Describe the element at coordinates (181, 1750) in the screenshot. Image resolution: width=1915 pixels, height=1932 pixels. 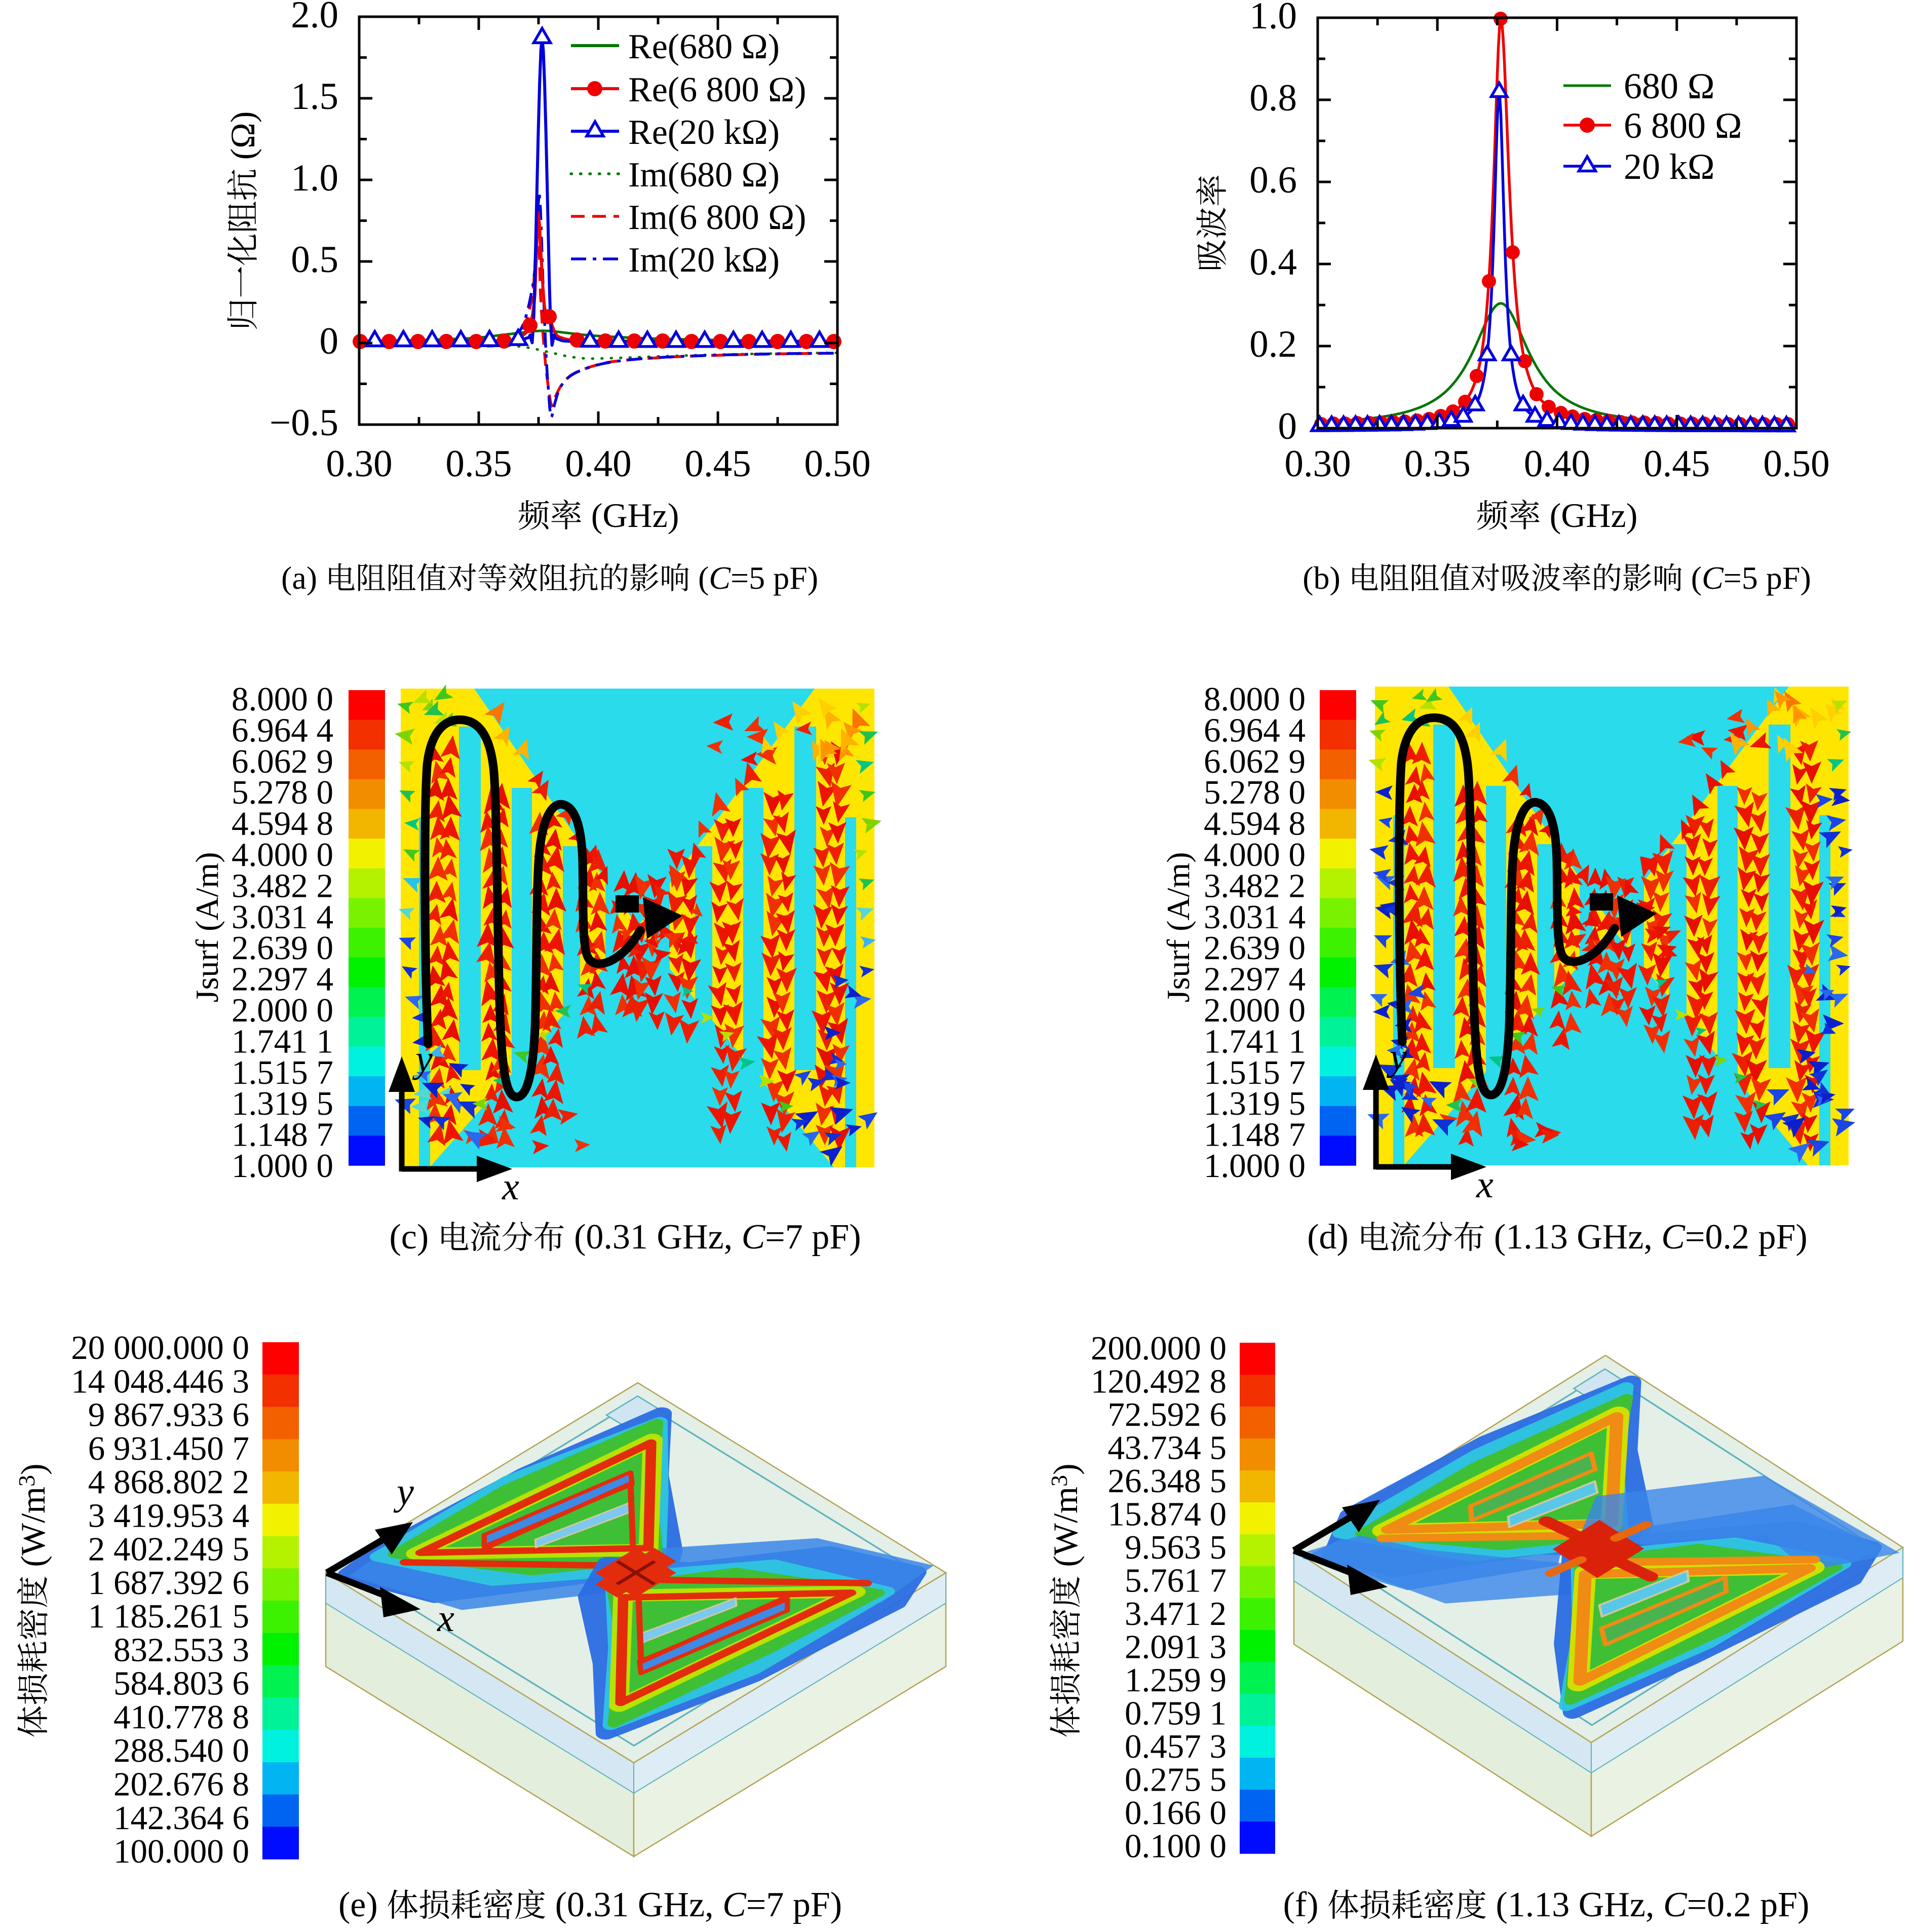
I see `svg-text: 288.540 0` at that location.